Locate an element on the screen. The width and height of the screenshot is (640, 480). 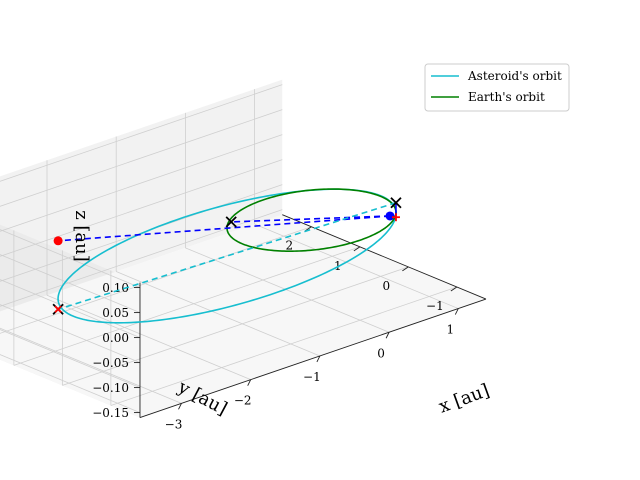
y-tick-label: 0 is located at coordinates (387, 286).